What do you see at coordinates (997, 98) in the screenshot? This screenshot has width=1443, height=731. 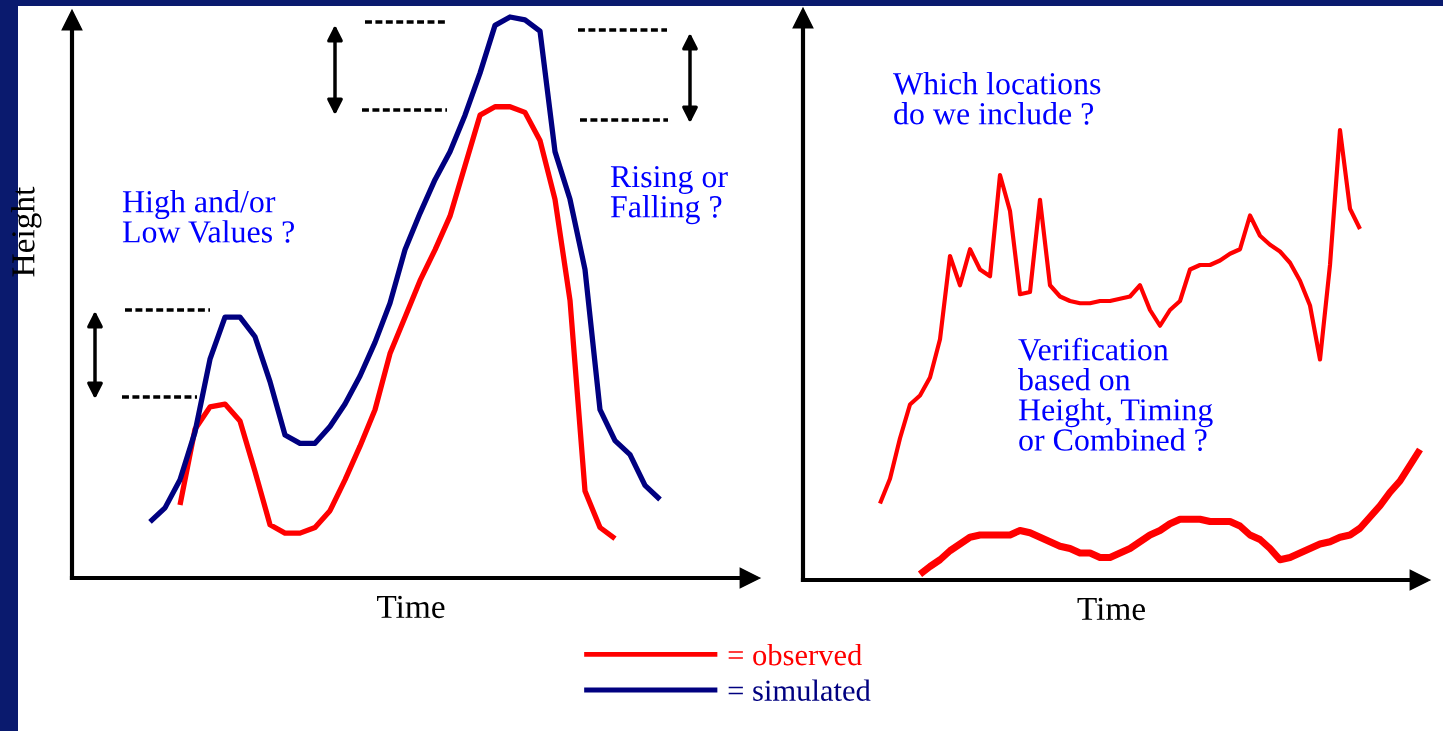 I see `text: Which locations do we include ?` at bounding box center [997, 98].